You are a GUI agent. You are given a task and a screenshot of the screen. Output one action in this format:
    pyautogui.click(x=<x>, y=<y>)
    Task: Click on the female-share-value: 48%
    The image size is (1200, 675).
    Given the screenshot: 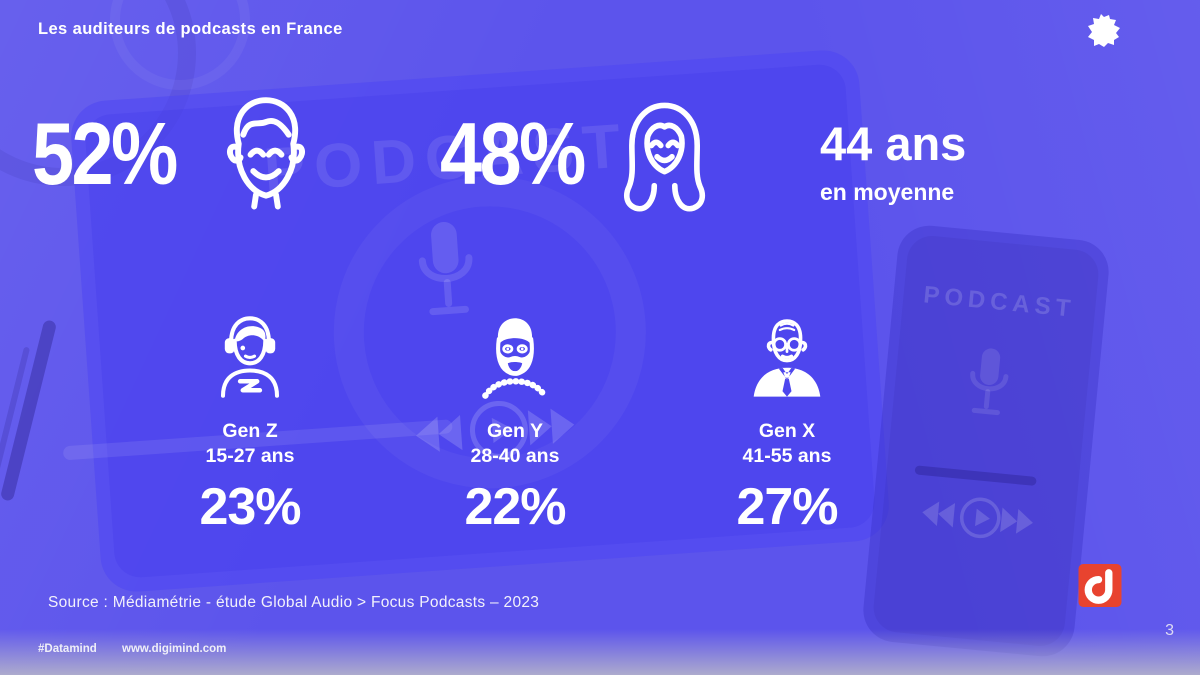 What is the action you would take?
    pyautogui.click(x=513, y=153)
    